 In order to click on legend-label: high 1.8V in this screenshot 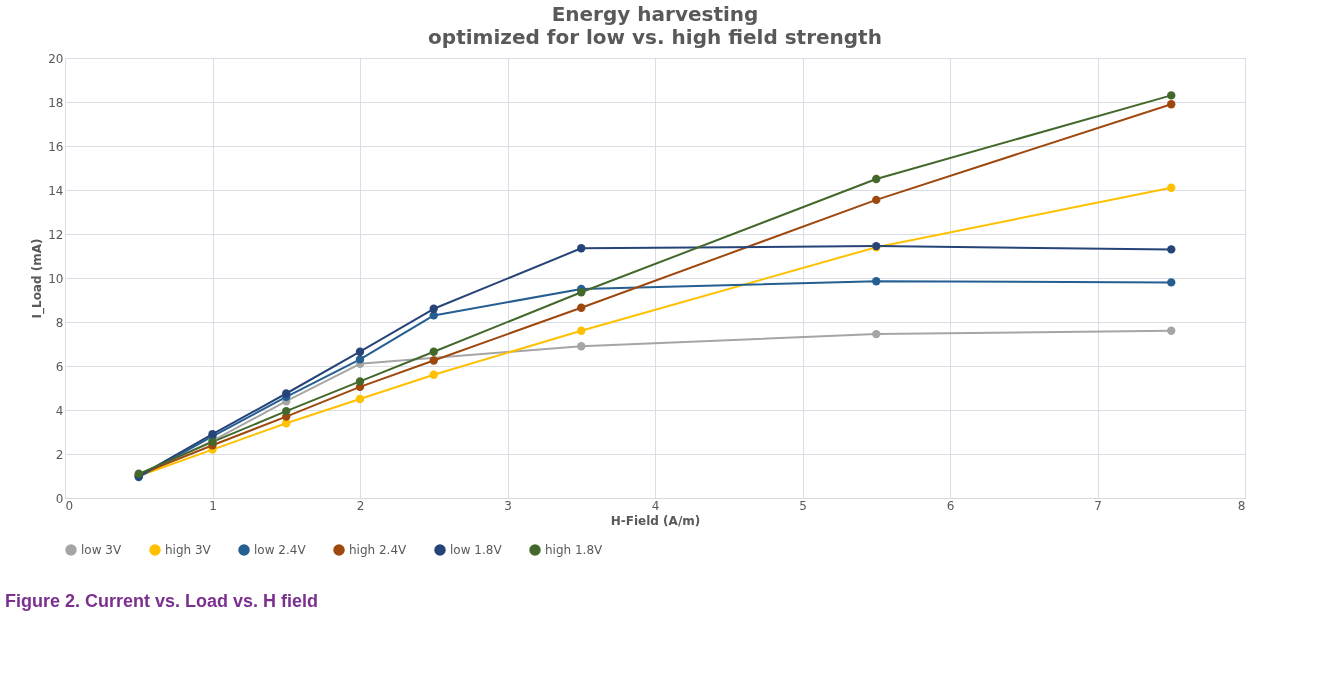, I will do `click(574, 550)`.